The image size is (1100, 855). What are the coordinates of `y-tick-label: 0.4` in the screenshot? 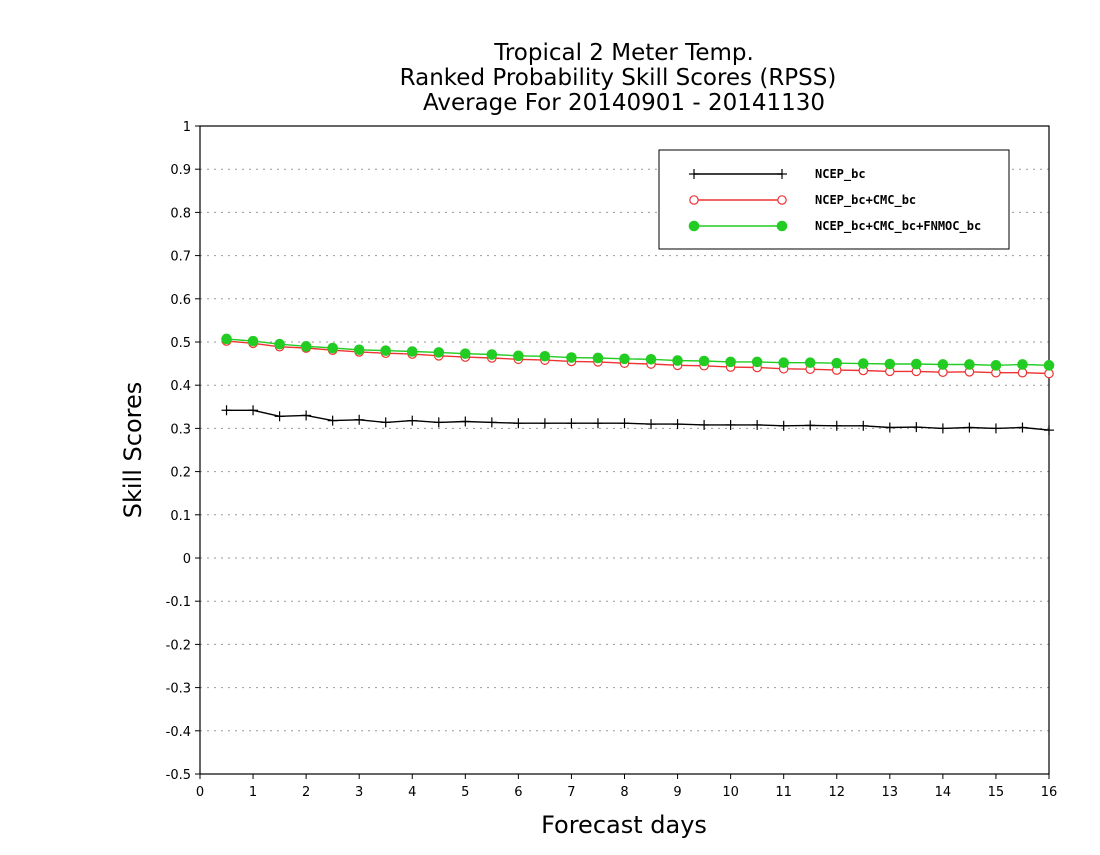 It's located at (180, 386).